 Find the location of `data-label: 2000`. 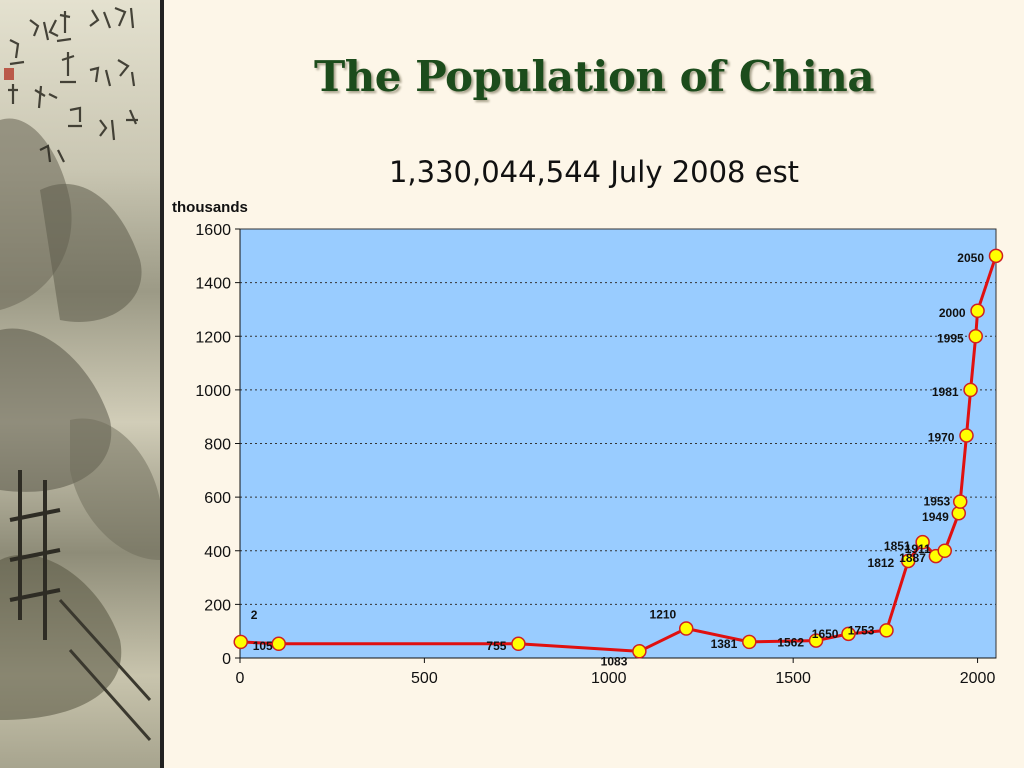

data-label: 2000 is located at coordinates (952, 313).